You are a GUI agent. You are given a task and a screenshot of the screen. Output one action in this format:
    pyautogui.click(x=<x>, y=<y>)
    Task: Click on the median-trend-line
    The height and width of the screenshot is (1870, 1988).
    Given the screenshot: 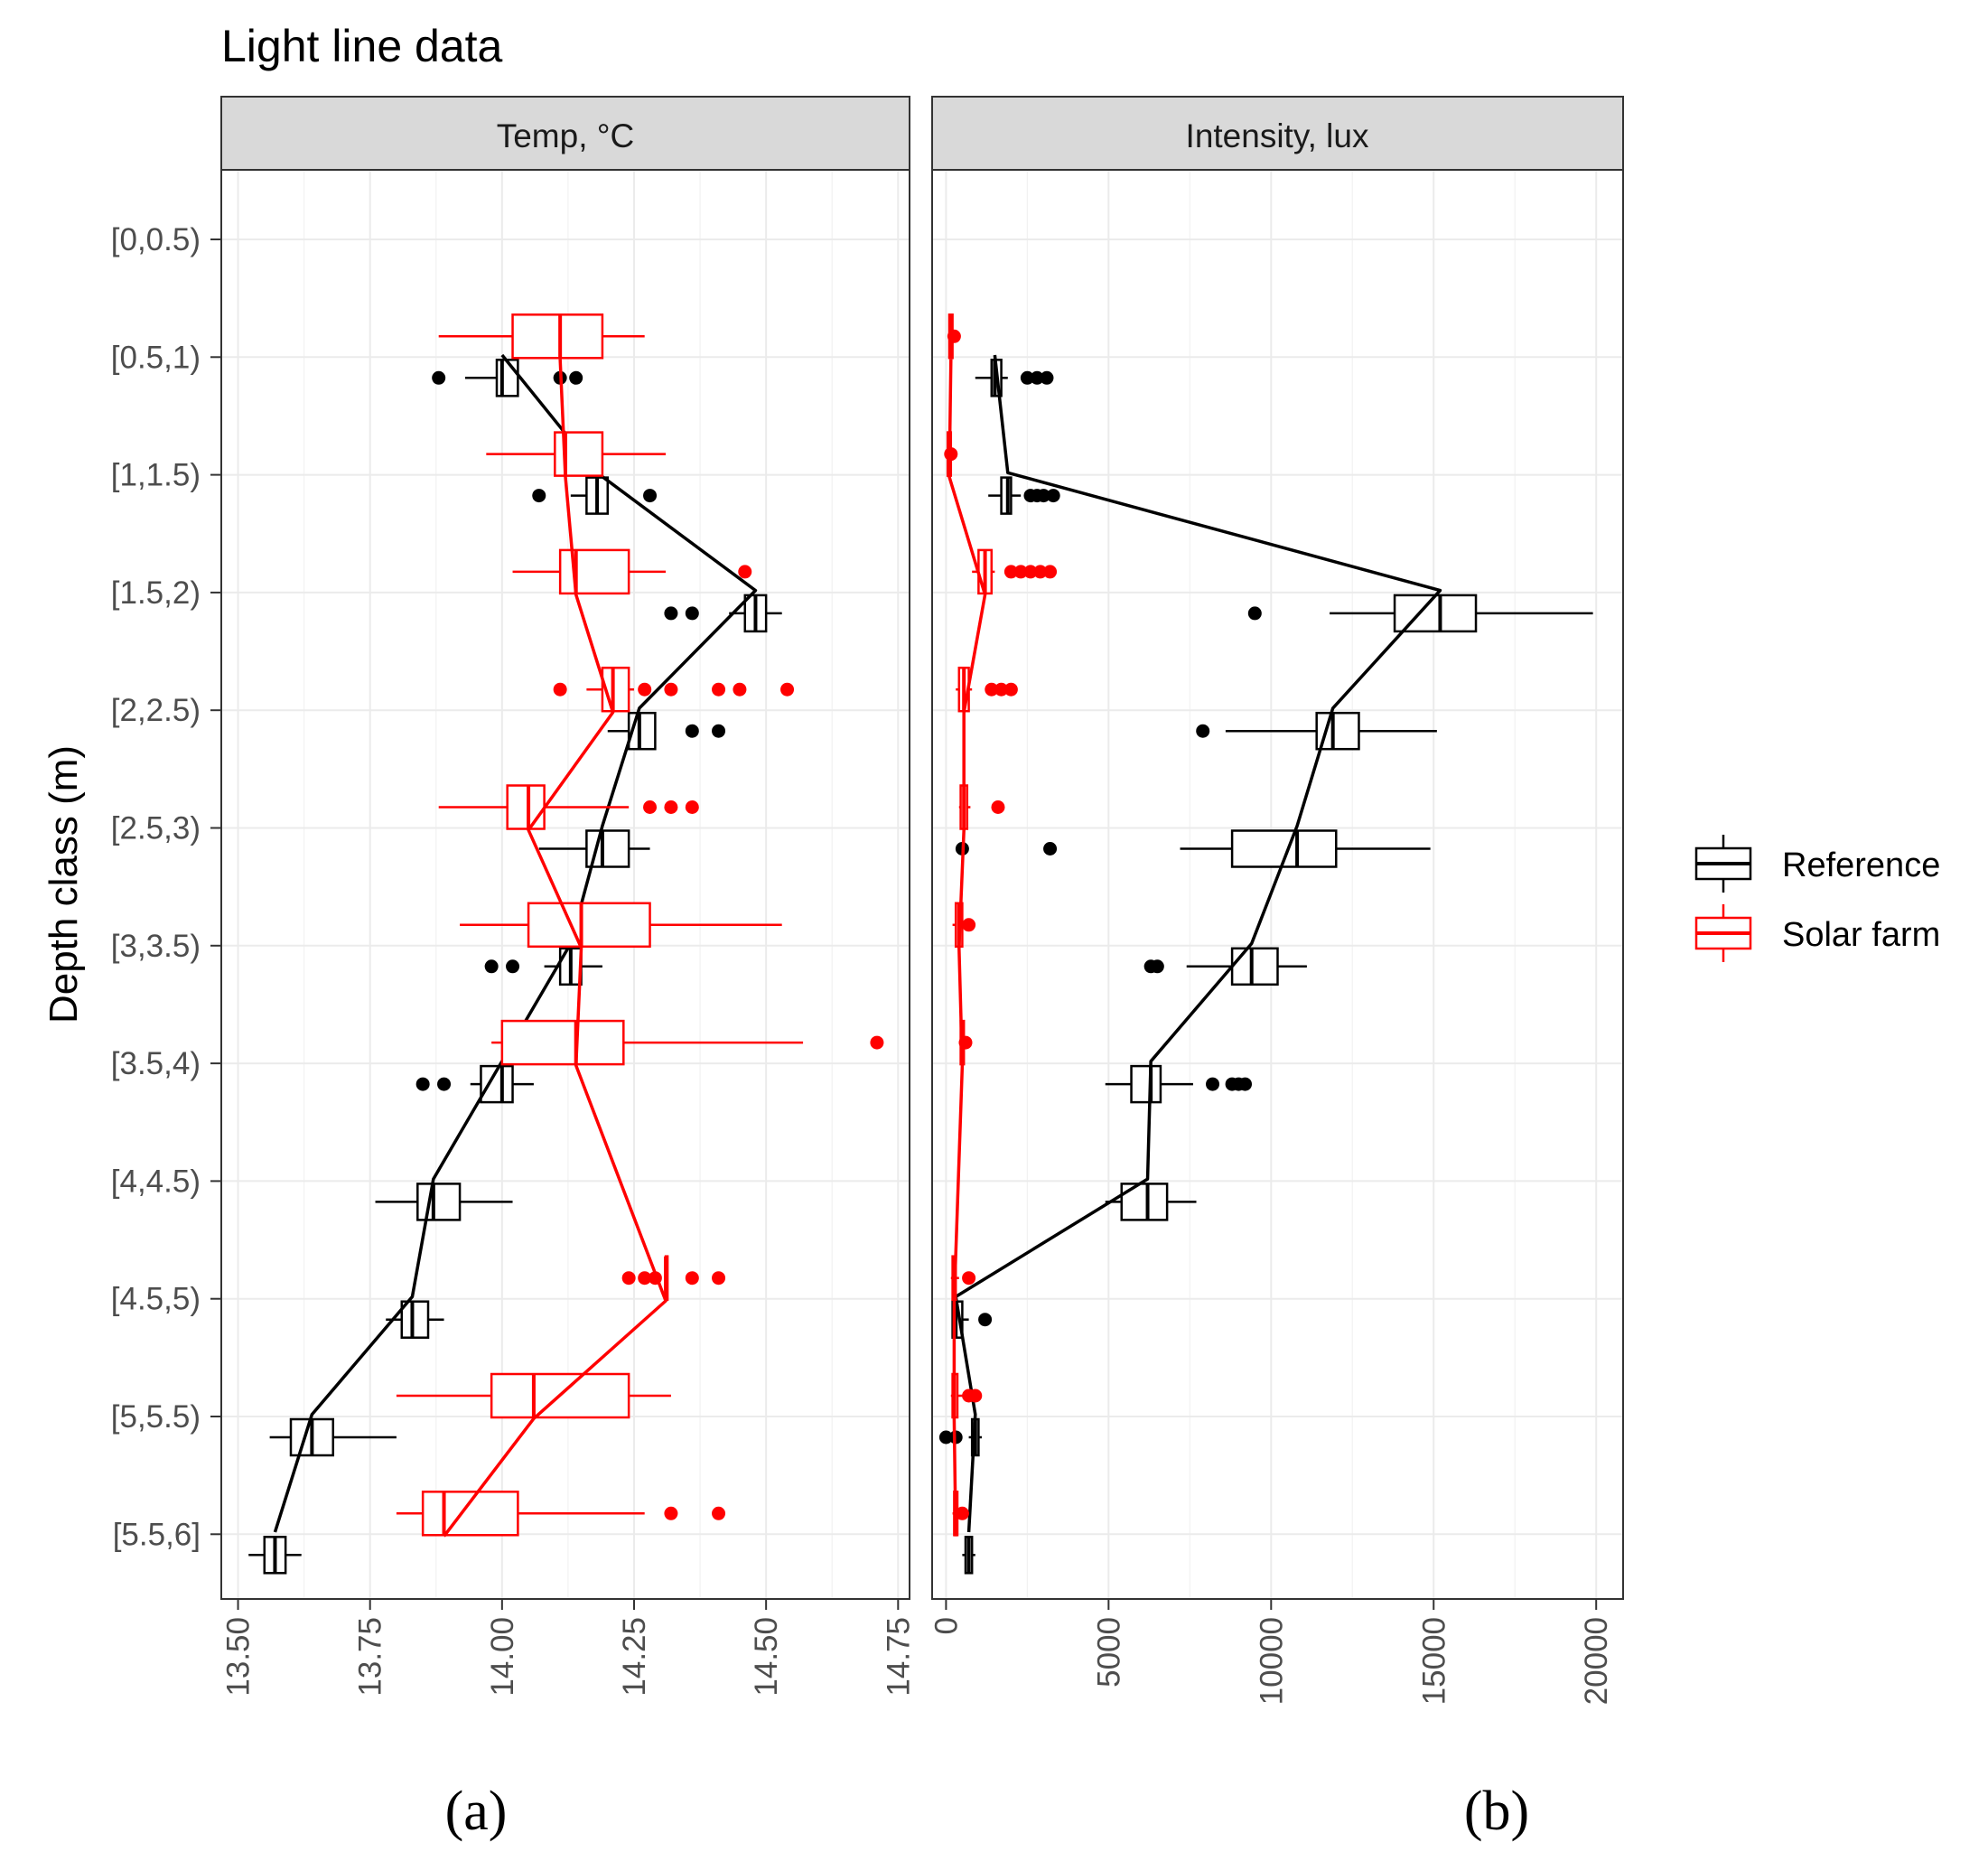 What is the action you would take?
    pyautogui.click(x=555, y=949)
    